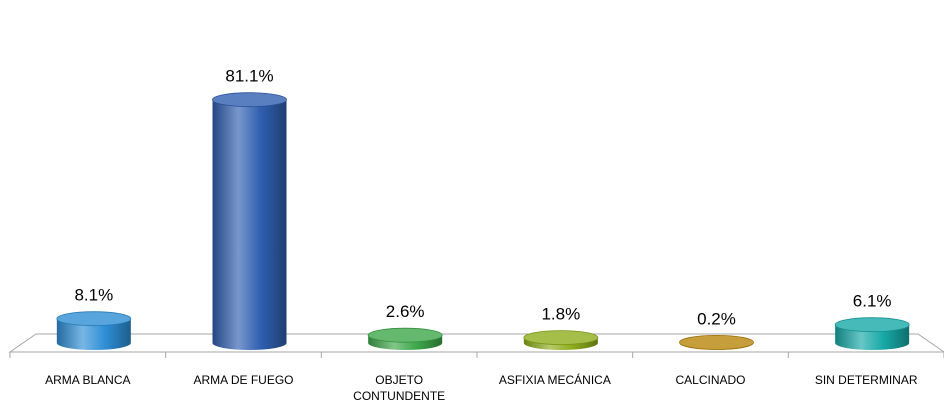  Describe the element at coordinates (872, 301) in the screenshot. I see `data-label: 6.1%` at that location.